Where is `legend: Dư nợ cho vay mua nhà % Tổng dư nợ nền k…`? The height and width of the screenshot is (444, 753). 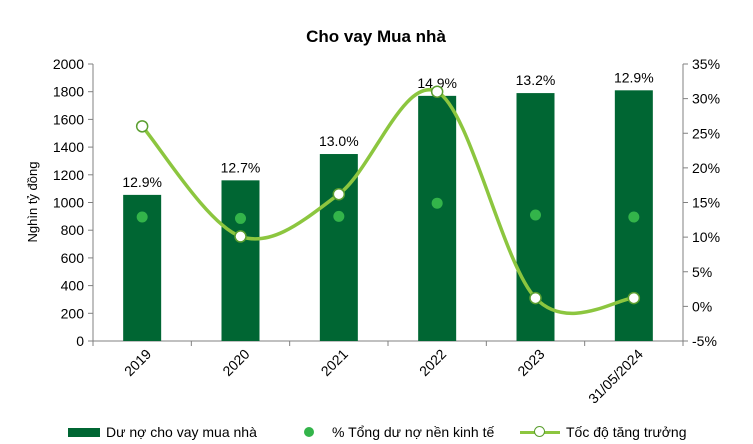
legend: Dư nợ cho vay mua nhà % Tổng dư nợ nền k… is located at coordinates (376, 432).